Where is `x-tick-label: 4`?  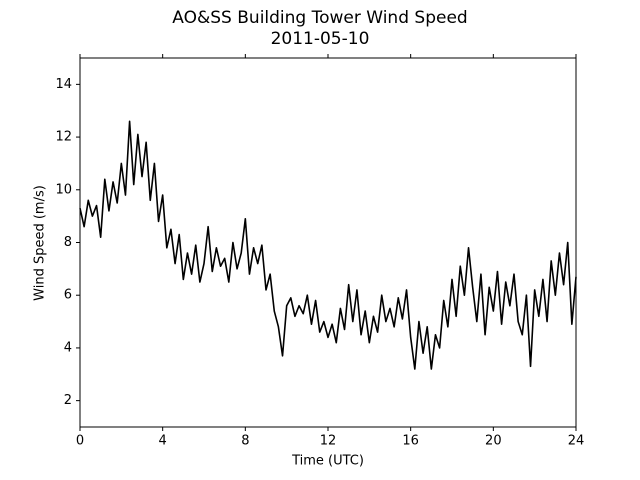 x-tick-label: 4 is located at coordinates (163, 441).